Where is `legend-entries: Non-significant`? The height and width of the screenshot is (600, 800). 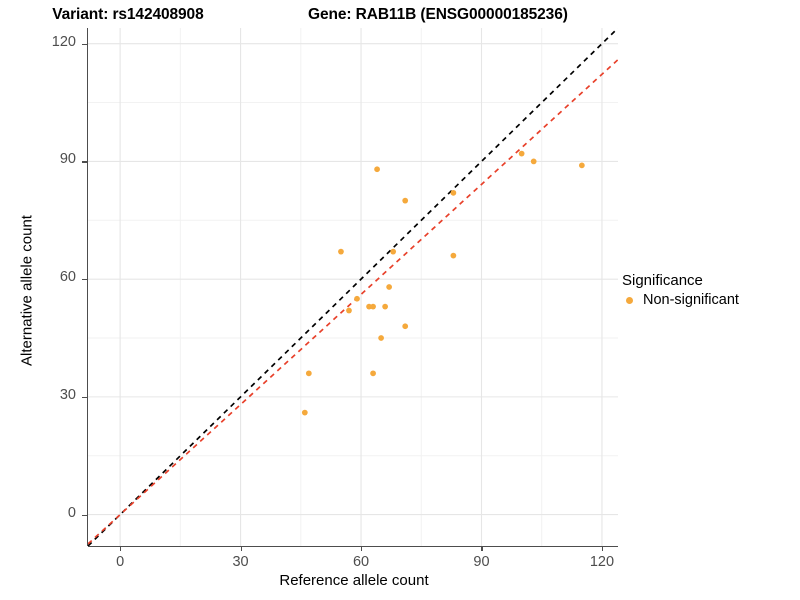 legend-entries: Non-significant is located at coordinates (709, 300).